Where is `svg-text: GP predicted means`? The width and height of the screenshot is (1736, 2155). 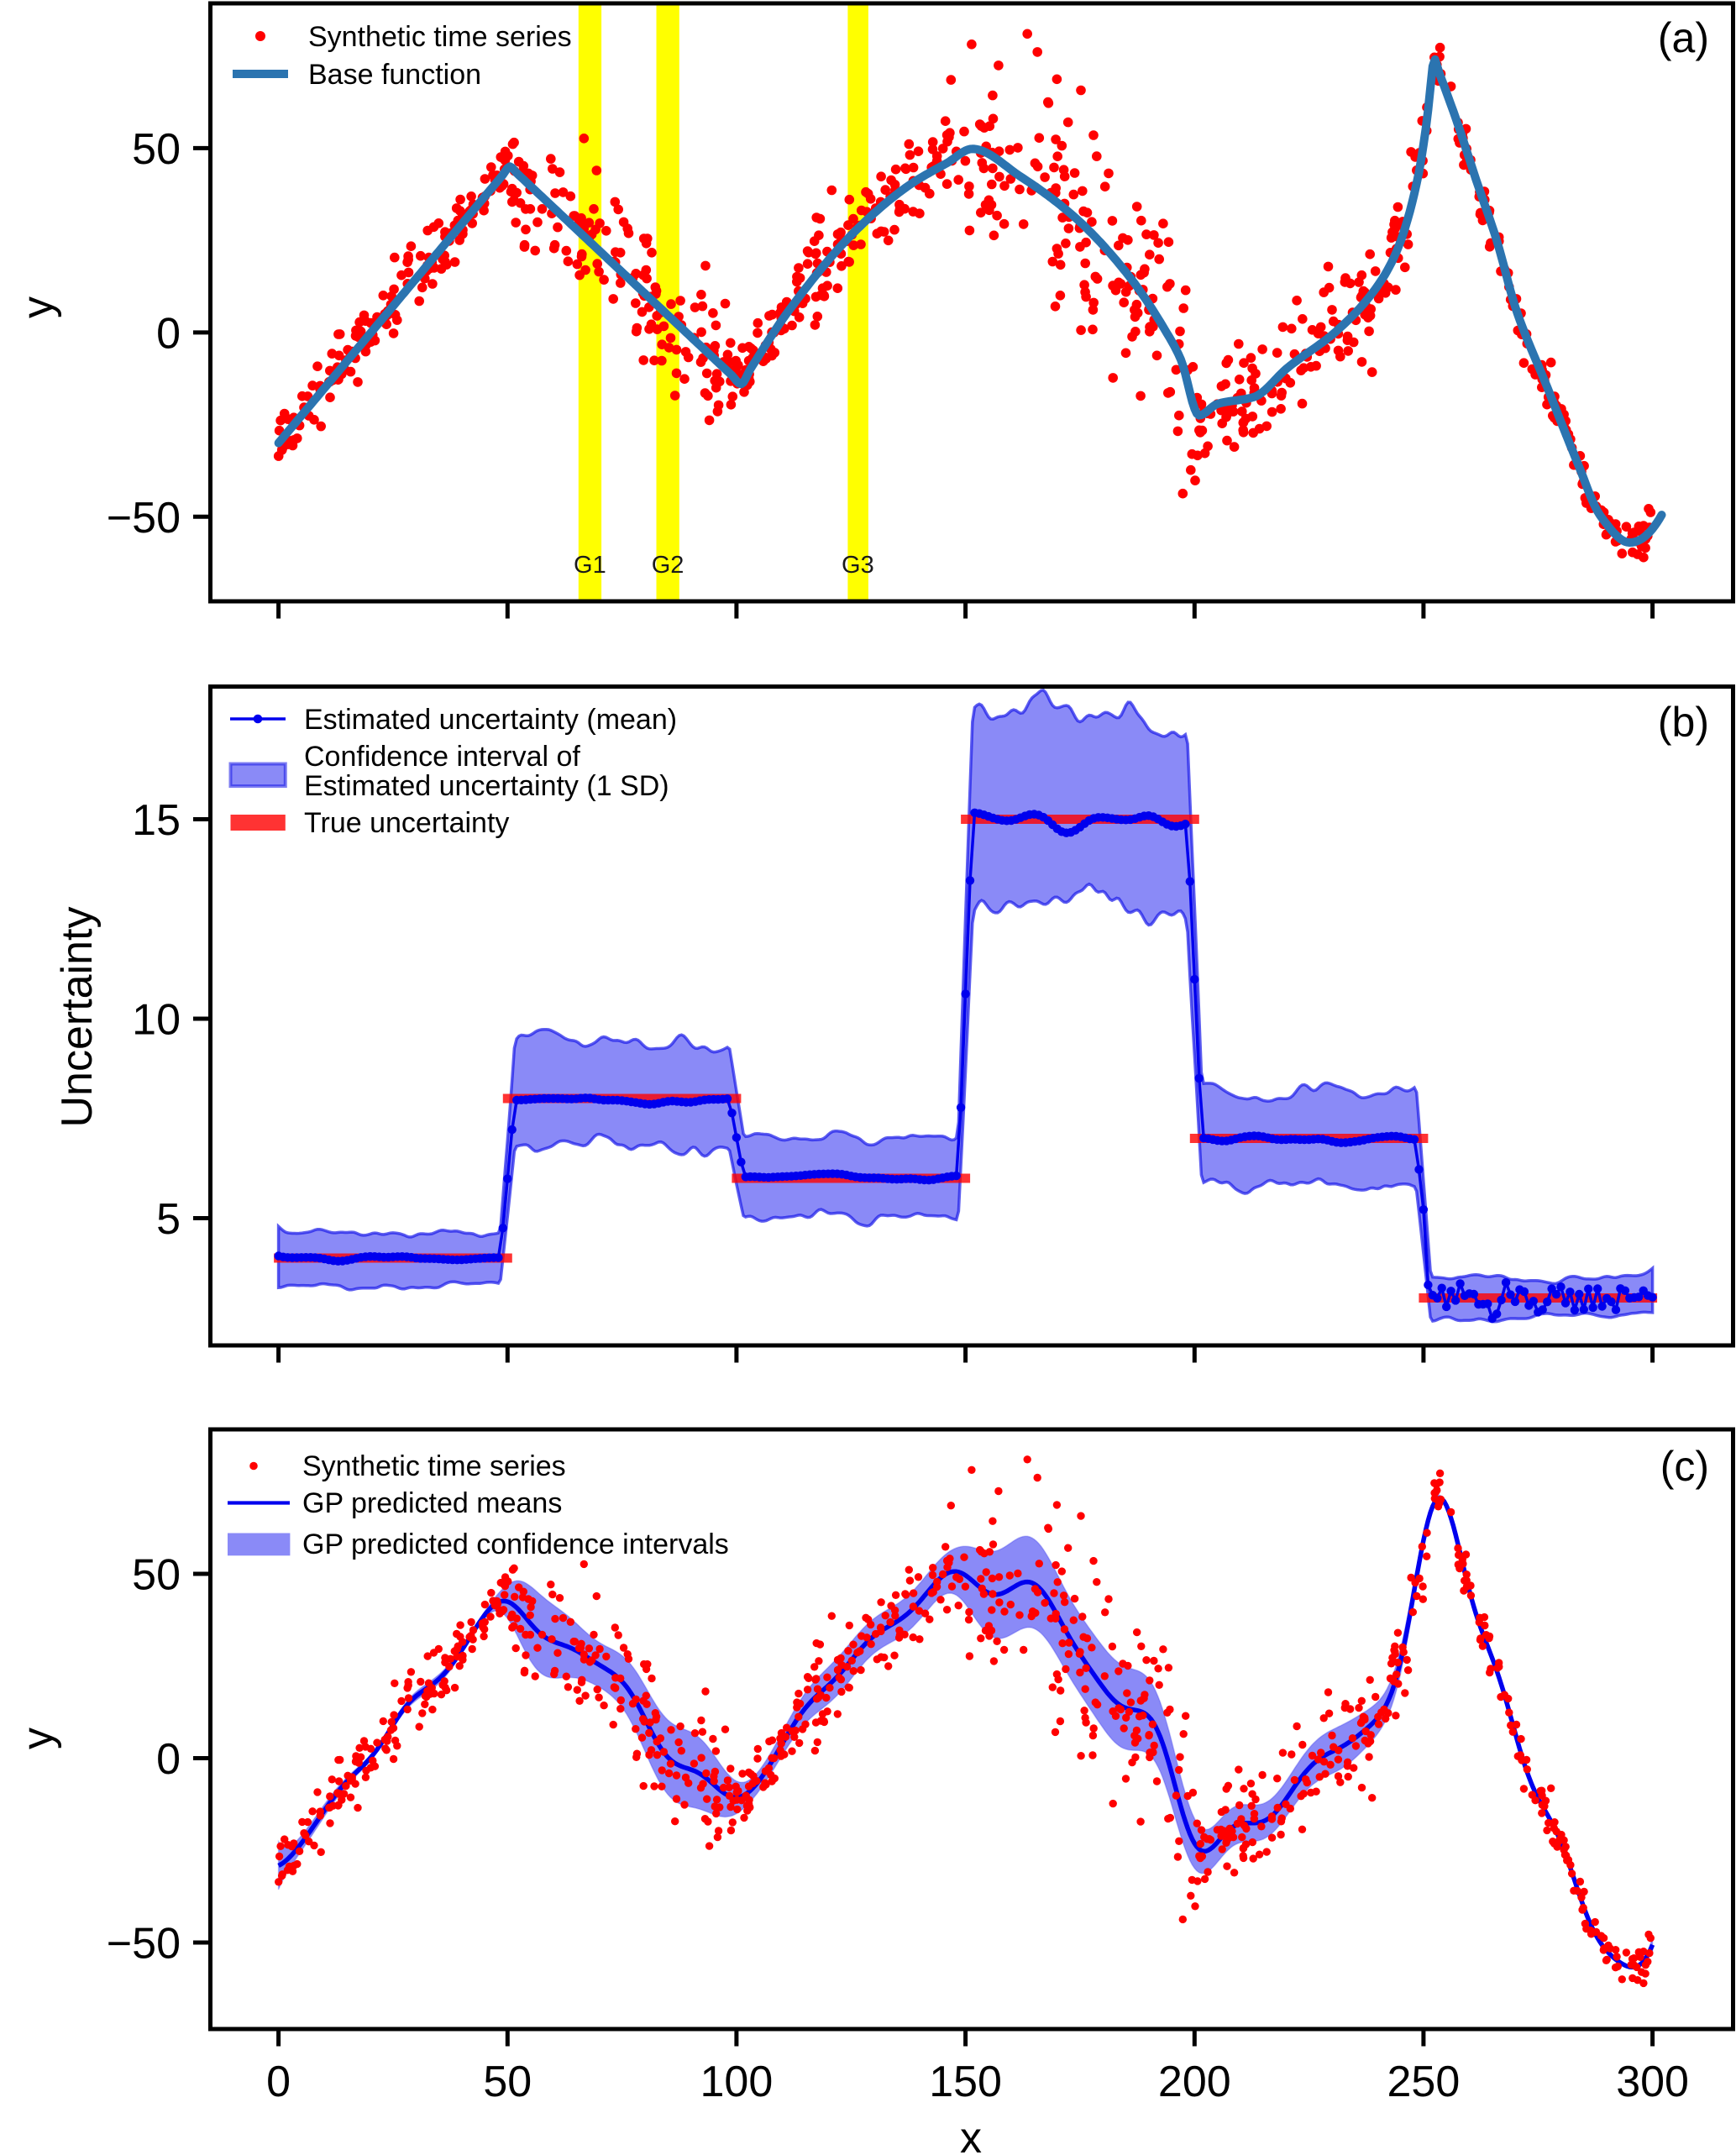 svg-text: GP predicted means is located at coordinates (432, 1503).